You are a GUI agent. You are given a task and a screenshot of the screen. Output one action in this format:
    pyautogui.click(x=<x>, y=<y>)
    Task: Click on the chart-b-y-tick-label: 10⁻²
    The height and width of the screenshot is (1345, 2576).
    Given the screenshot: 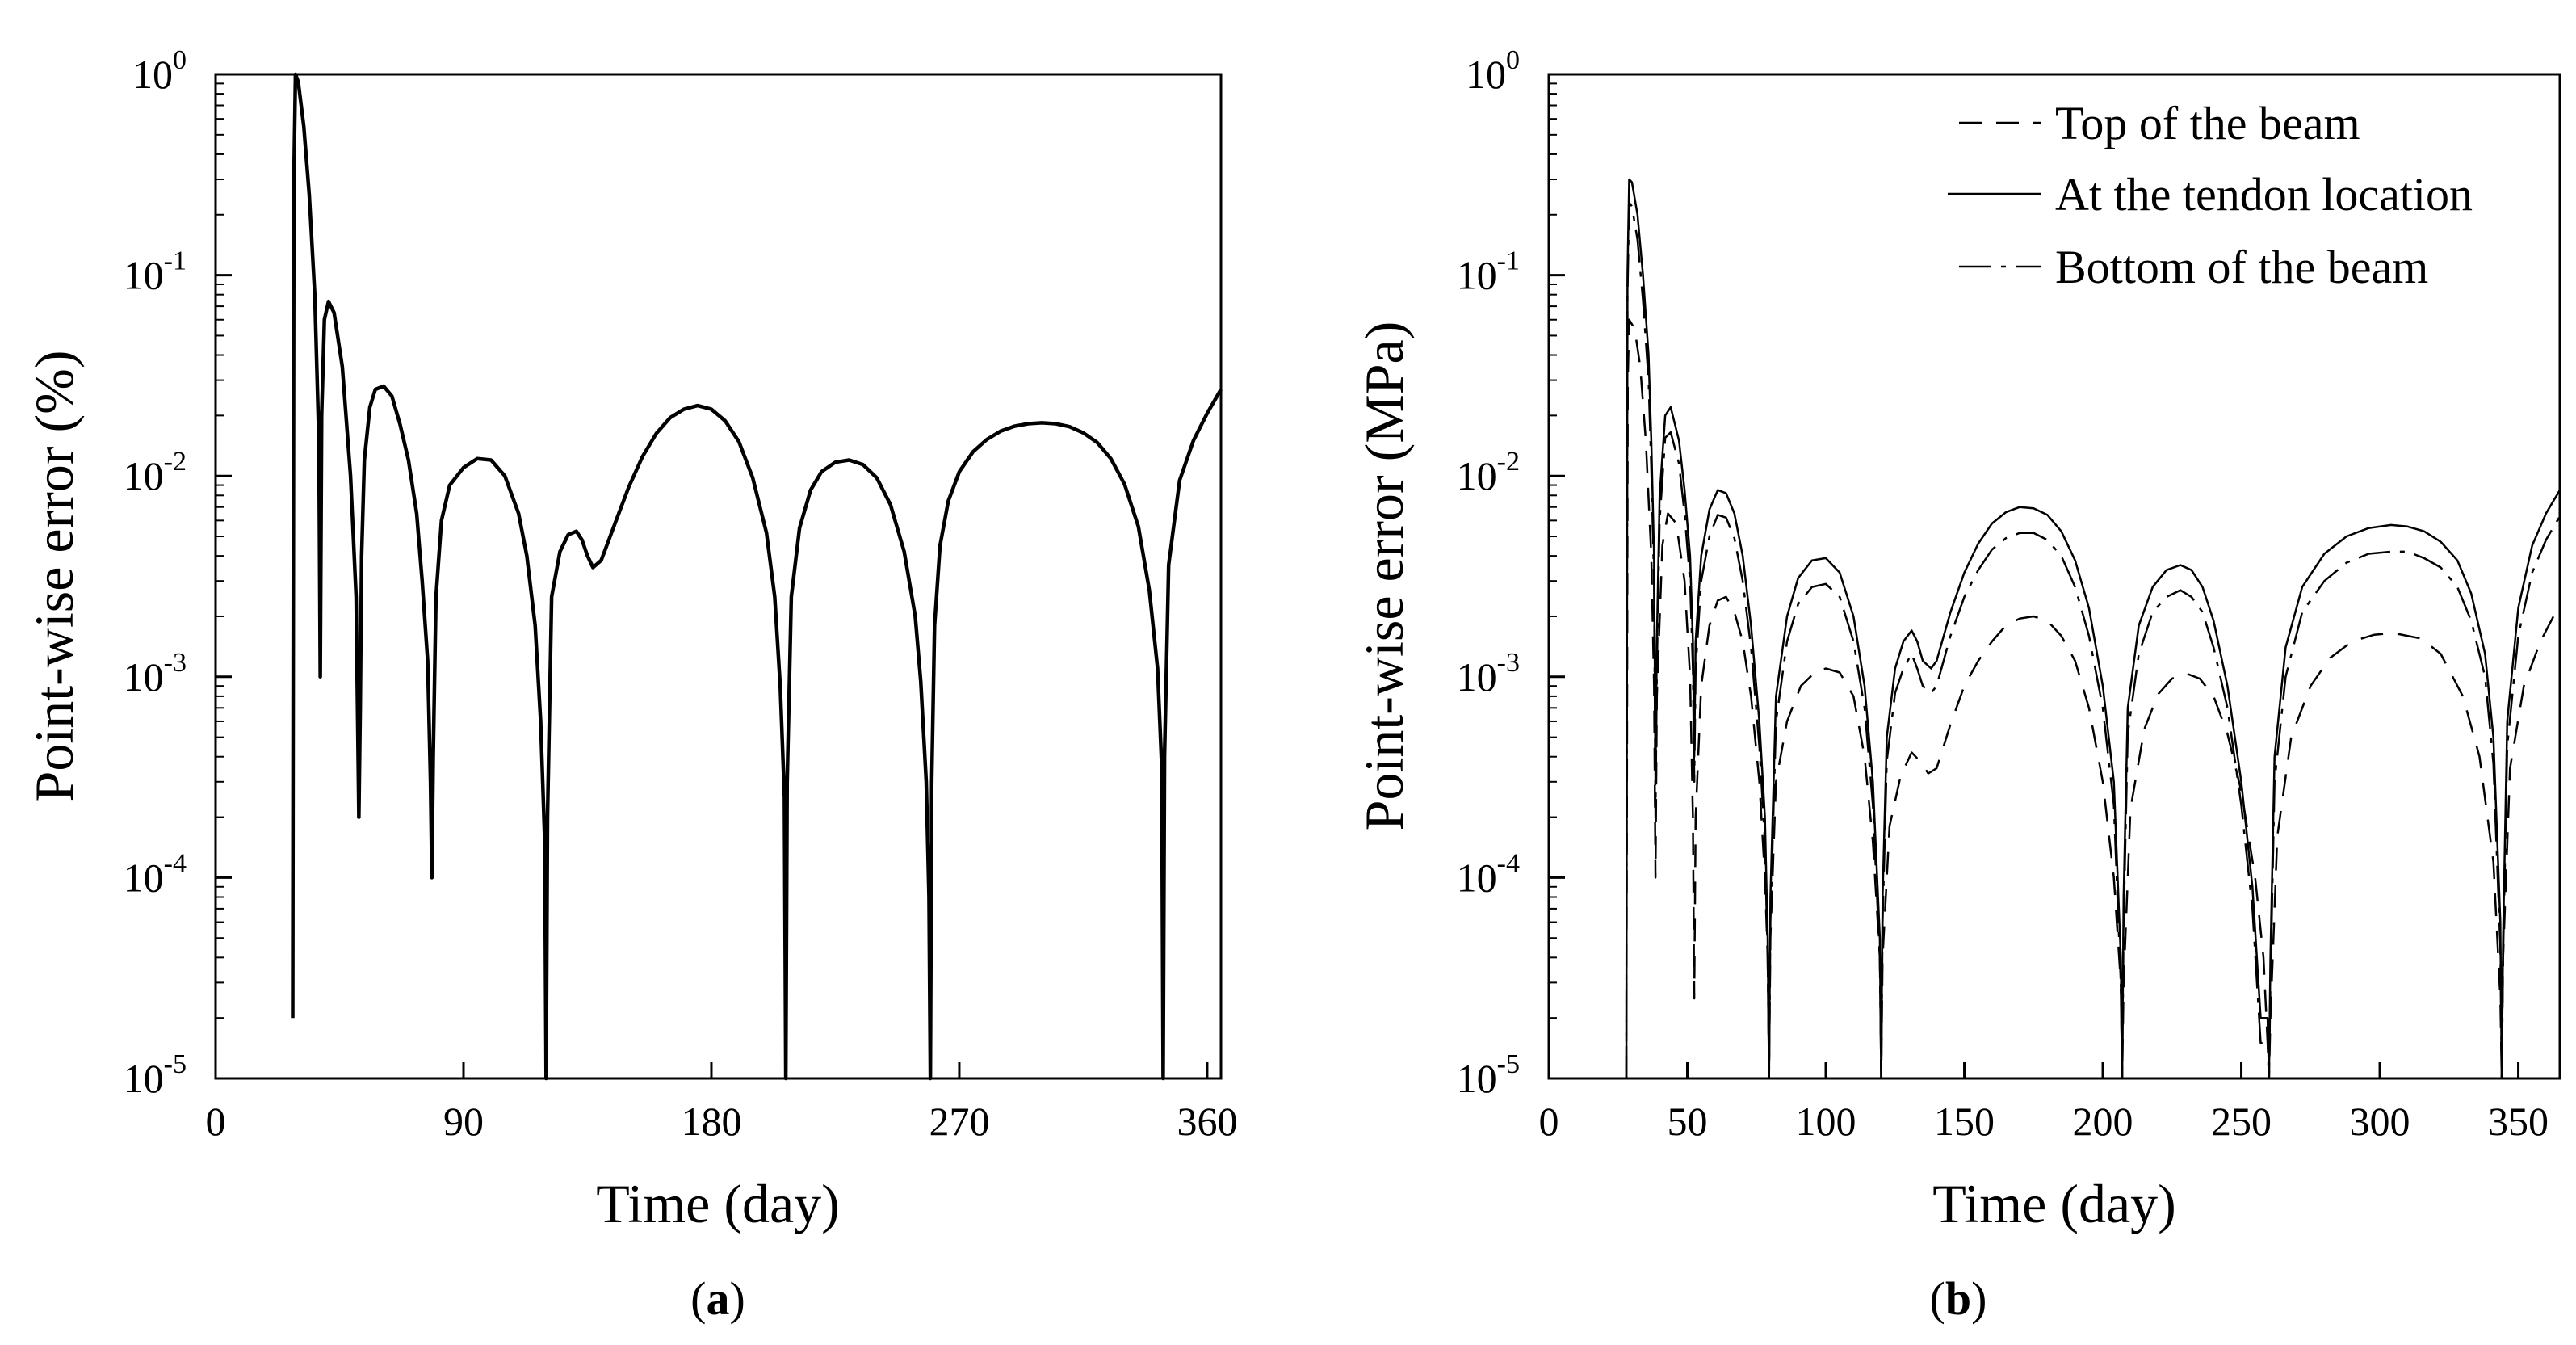 What is the action you would take?
    pyautogui.click(x=1488, y=472)
    